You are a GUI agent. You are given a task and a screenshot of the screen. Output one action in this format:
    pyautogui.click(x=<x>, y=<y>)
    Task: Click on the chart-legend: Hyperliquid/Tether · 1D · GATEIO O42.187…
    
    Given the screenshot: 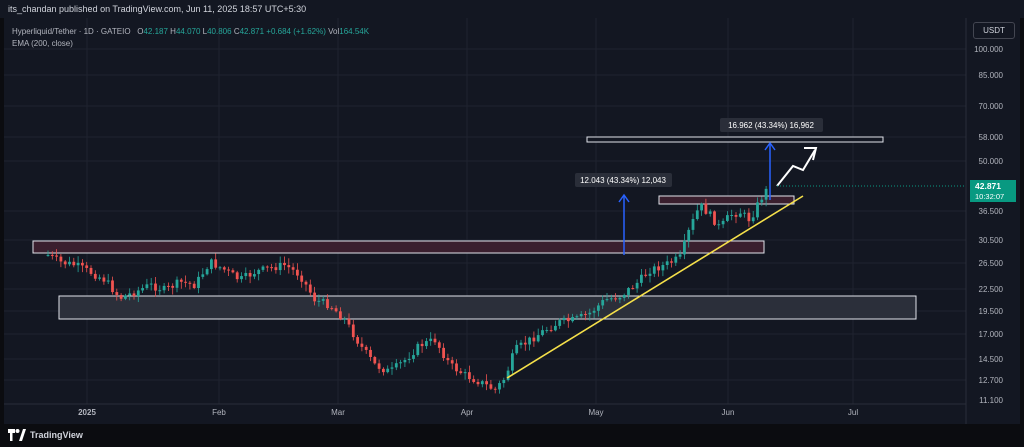 What is the action you would take?
    pyautogui.click(x=190, y=38)
    